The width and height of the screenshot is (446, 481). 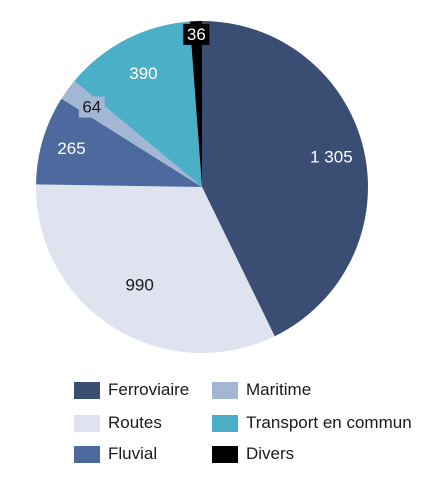 I want to click on legend-item-routes: Routes, so click(x=118, y=423).